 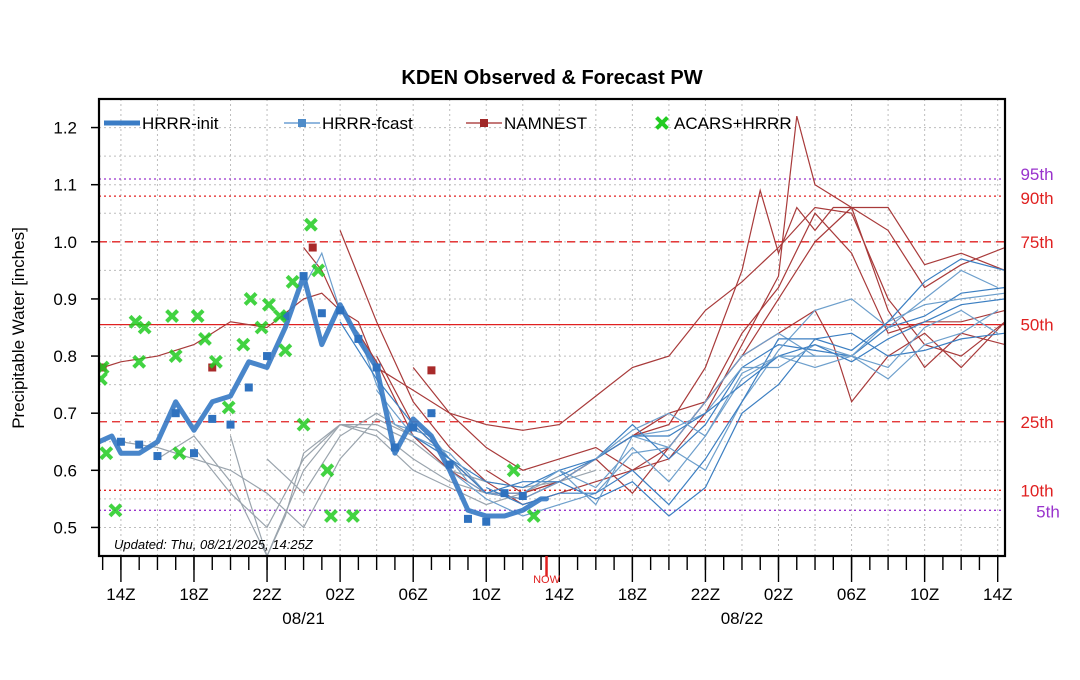 I want to click on x-tick-label: 10Z, so click(x=924, y=594).